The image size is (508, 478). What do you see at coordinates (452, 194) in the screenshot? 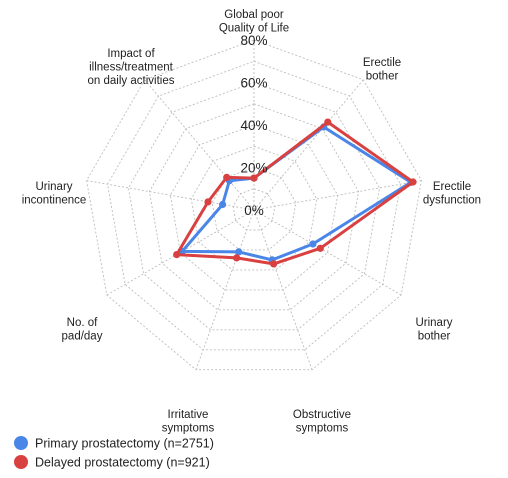
I see `axis-label: Erectile dysfunction` at bounding box center [452, 194].